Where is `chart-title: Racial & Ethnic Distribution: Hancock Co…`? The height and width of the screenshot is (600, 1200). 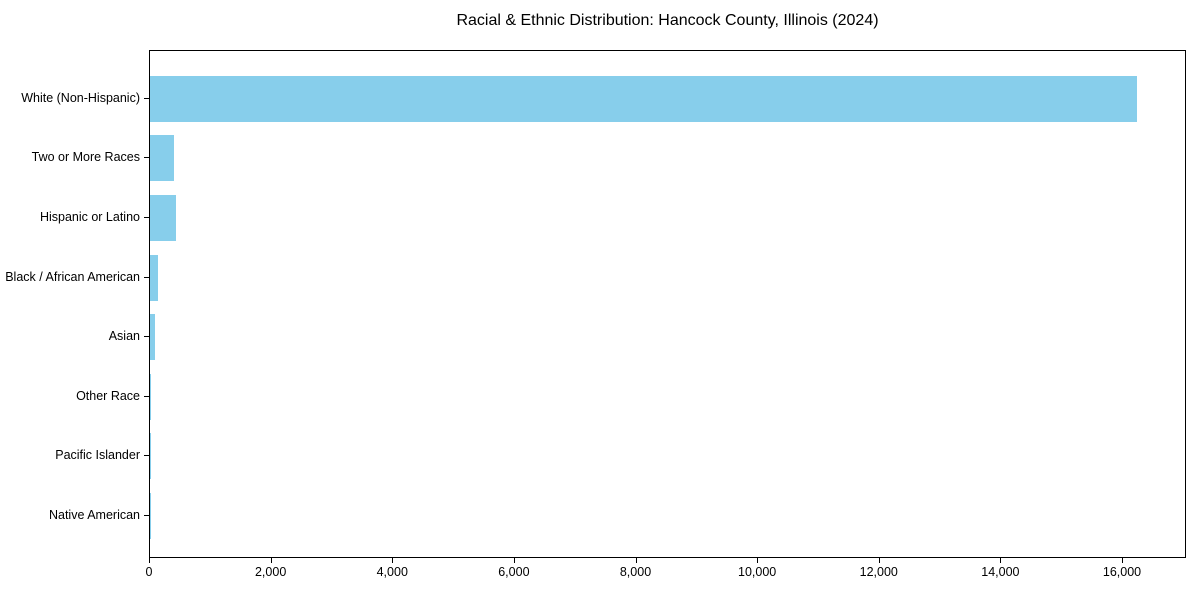
chart-title: Racial & Ethnic Distribution: Hancock Co… is located at coordinates (667, 20).